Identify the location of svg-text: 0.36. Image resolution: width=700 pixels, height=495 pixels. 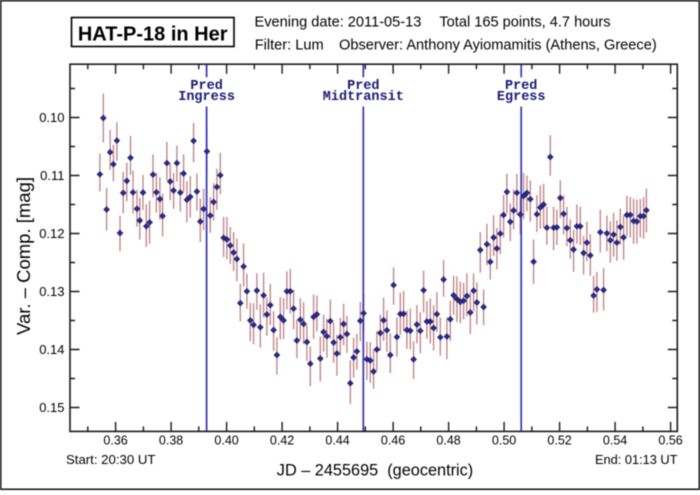
(115, 441).